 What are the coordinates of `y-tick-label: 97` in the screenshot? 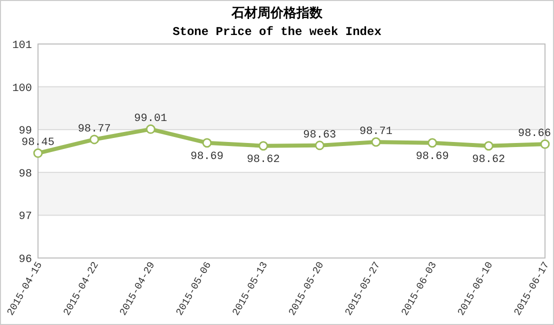 It's located at (25, 217).